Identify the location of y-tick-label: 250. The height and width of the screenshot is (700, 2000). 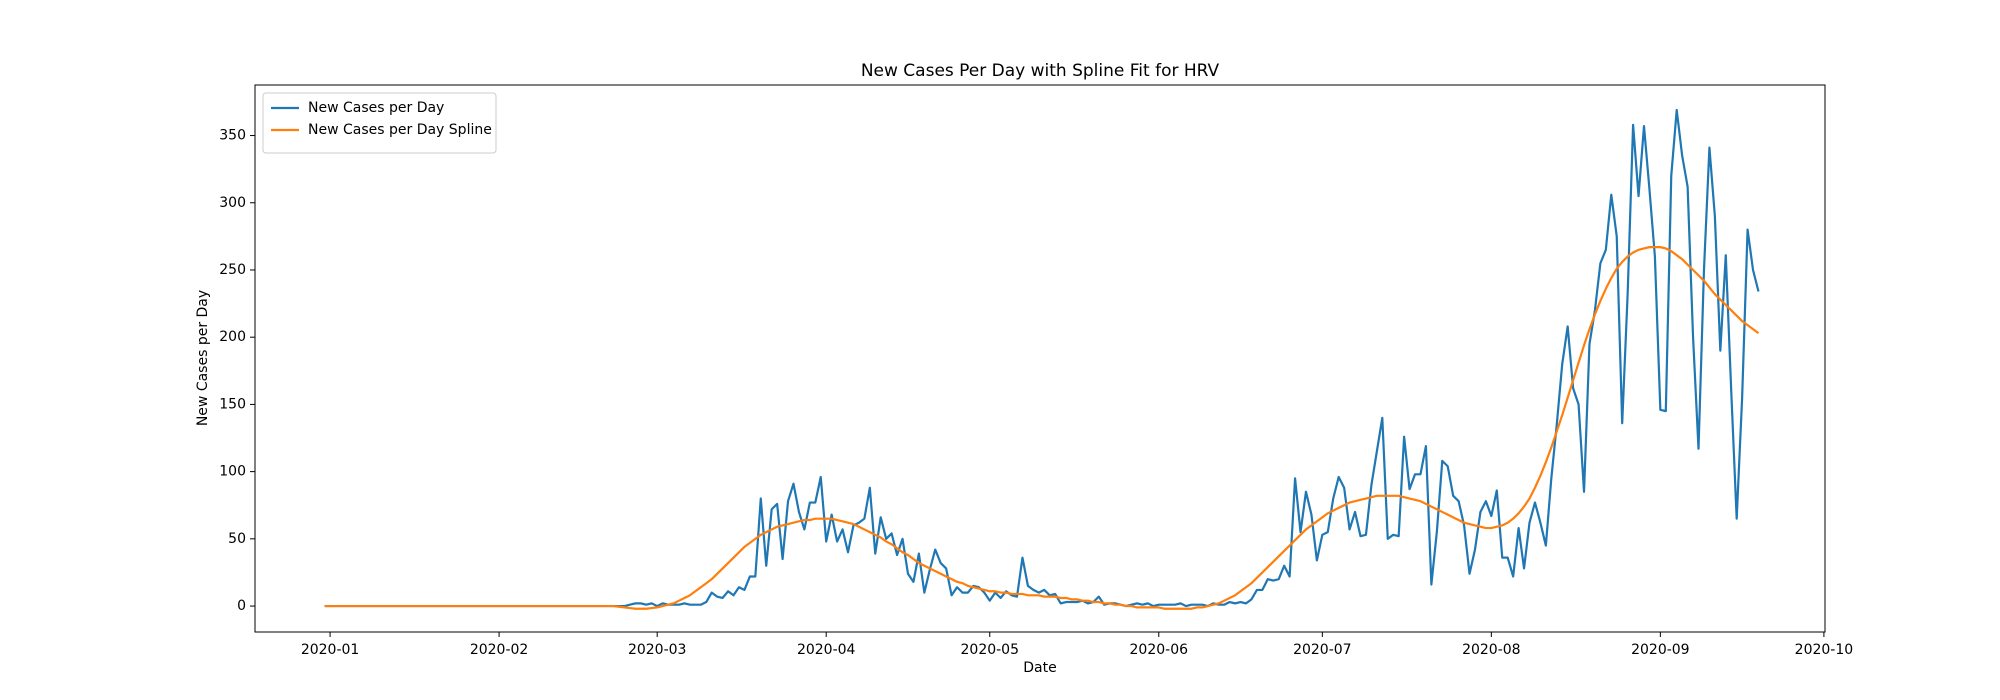
(232, 270).